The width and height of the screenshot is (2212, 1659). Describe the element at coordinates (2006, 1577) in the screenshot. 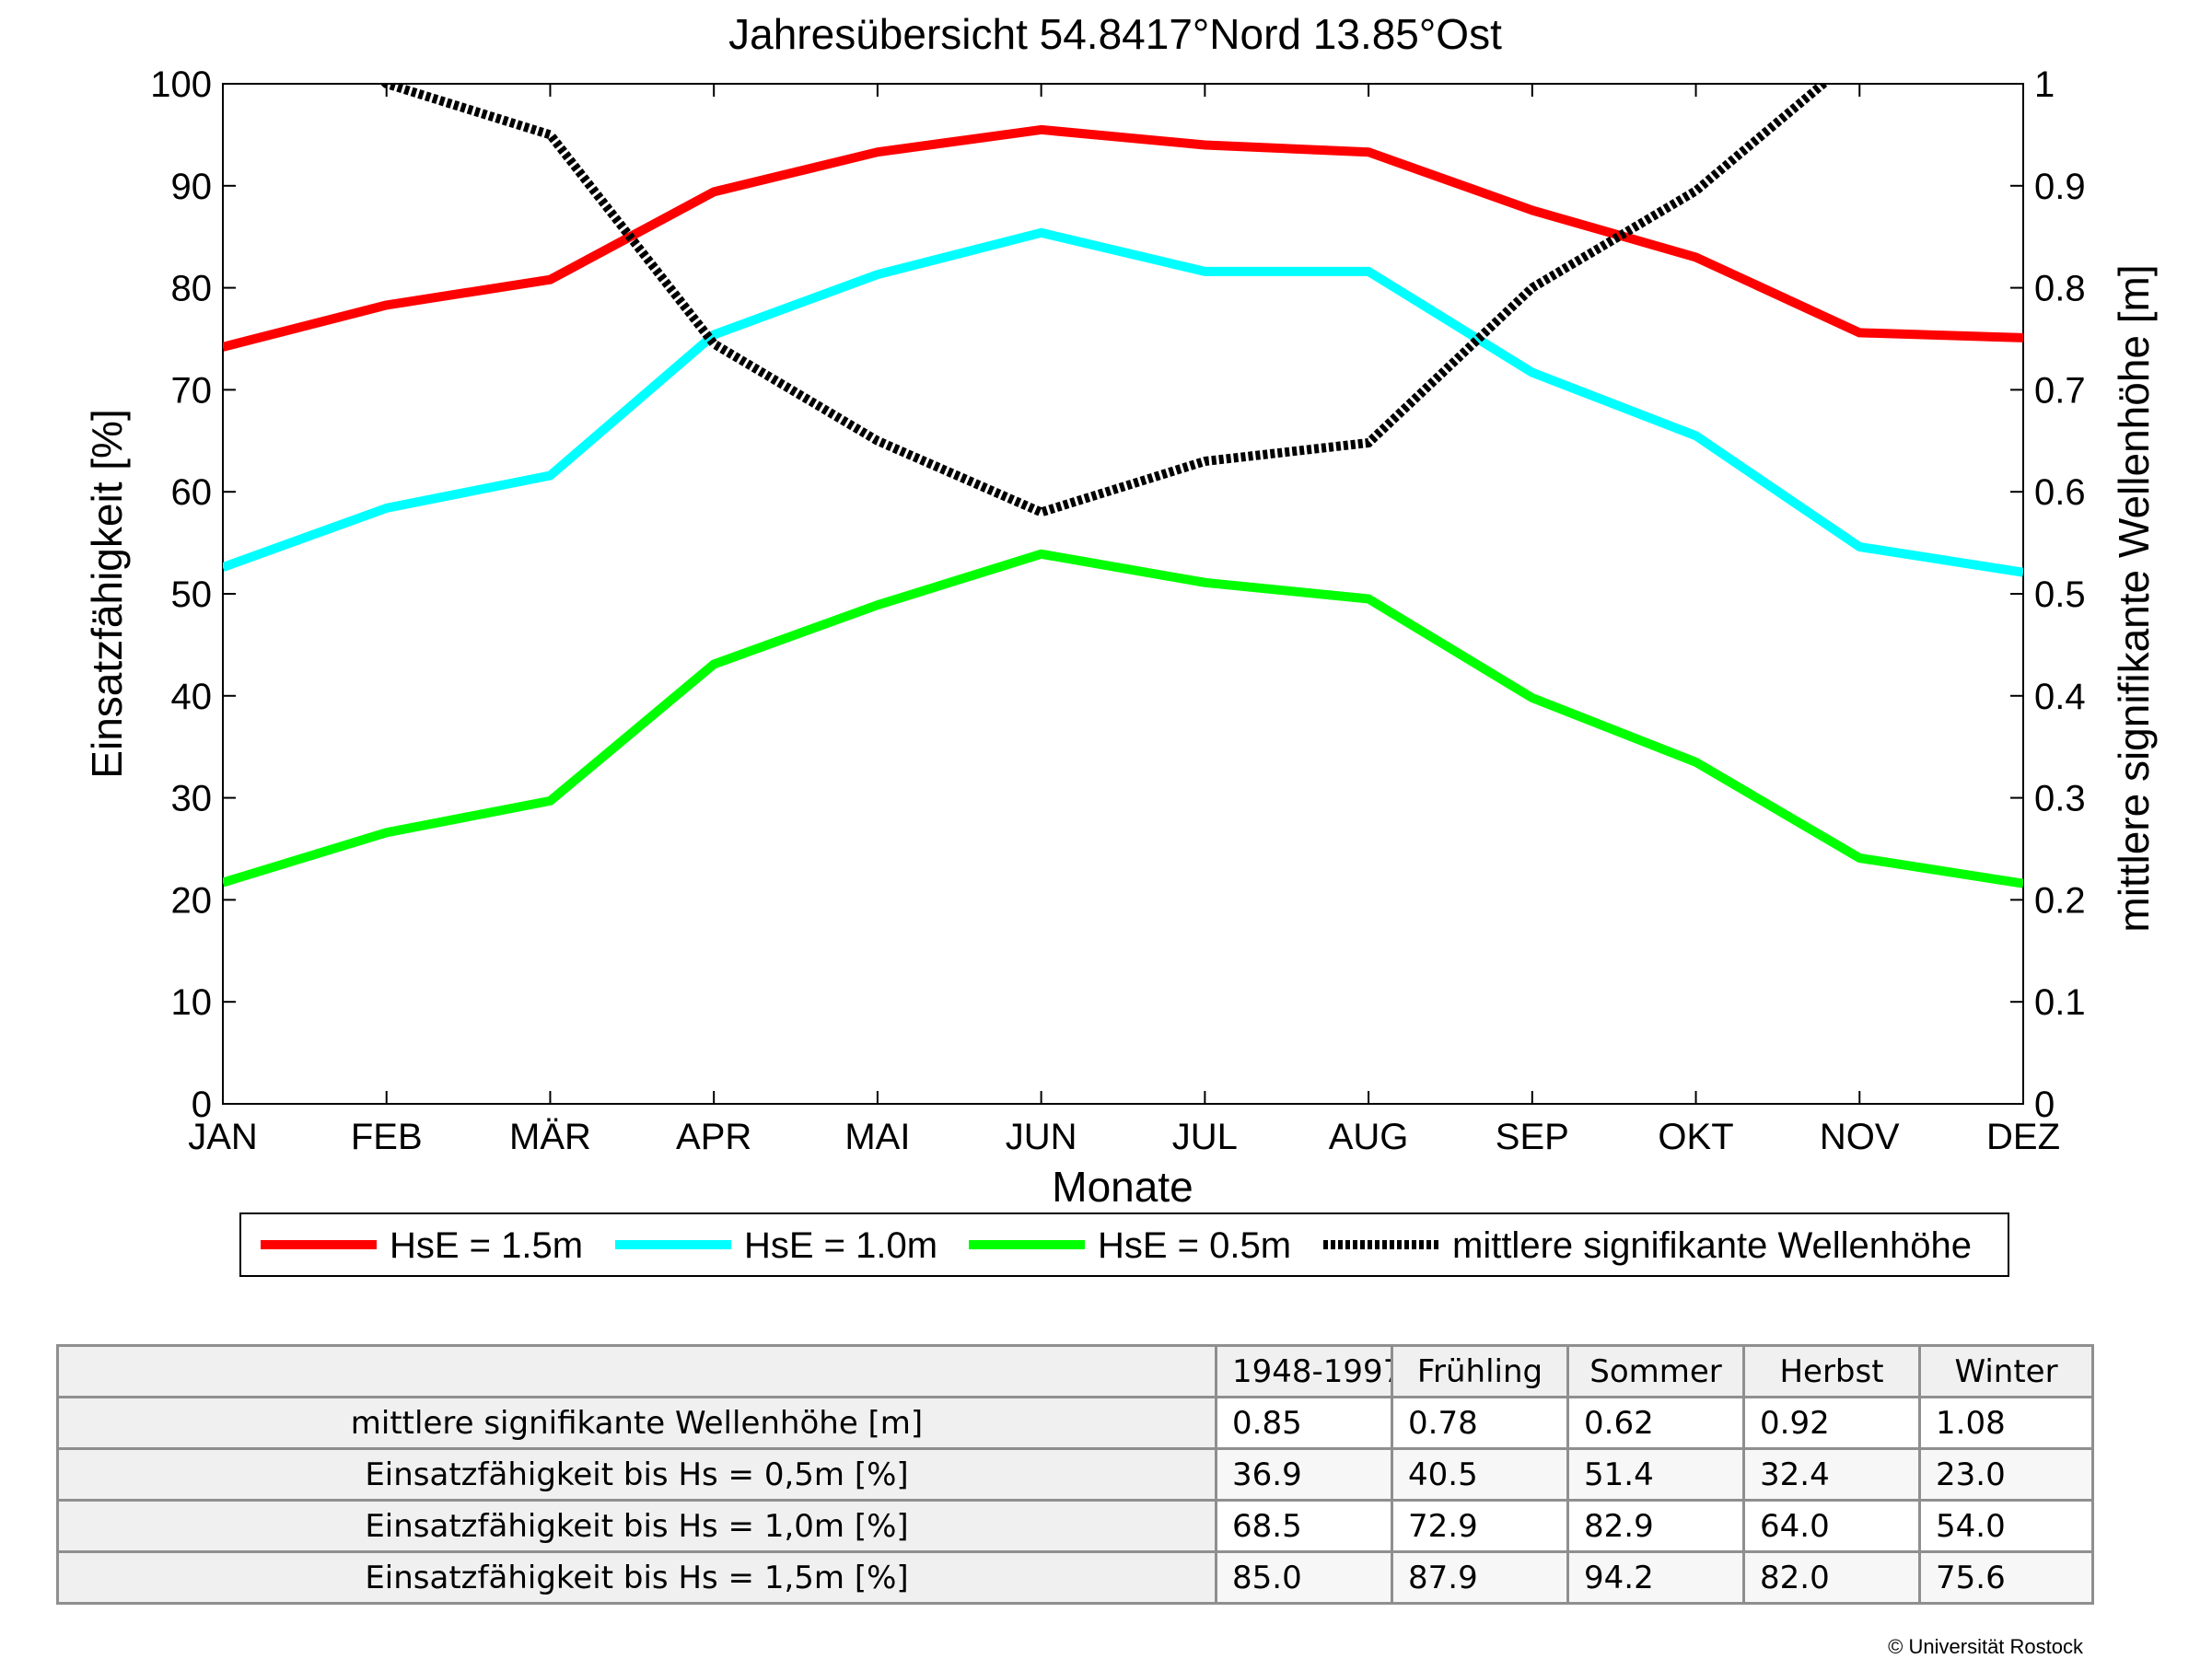

I see `table-cell: 75.6` at that location.